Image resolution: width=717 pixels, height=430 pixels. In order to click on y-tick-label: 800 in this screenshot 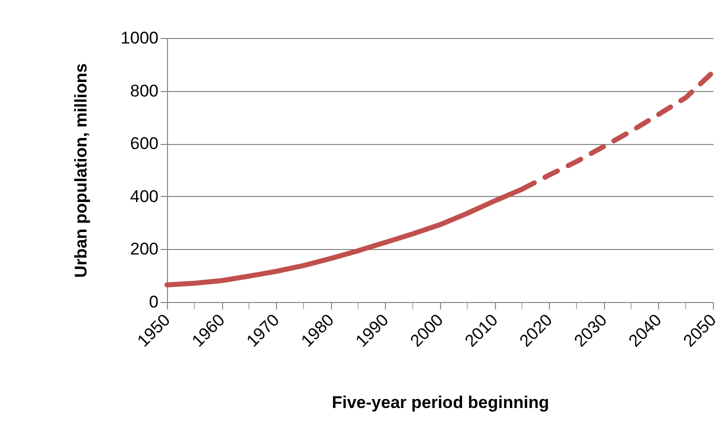, I will do `click(144, 90)`.